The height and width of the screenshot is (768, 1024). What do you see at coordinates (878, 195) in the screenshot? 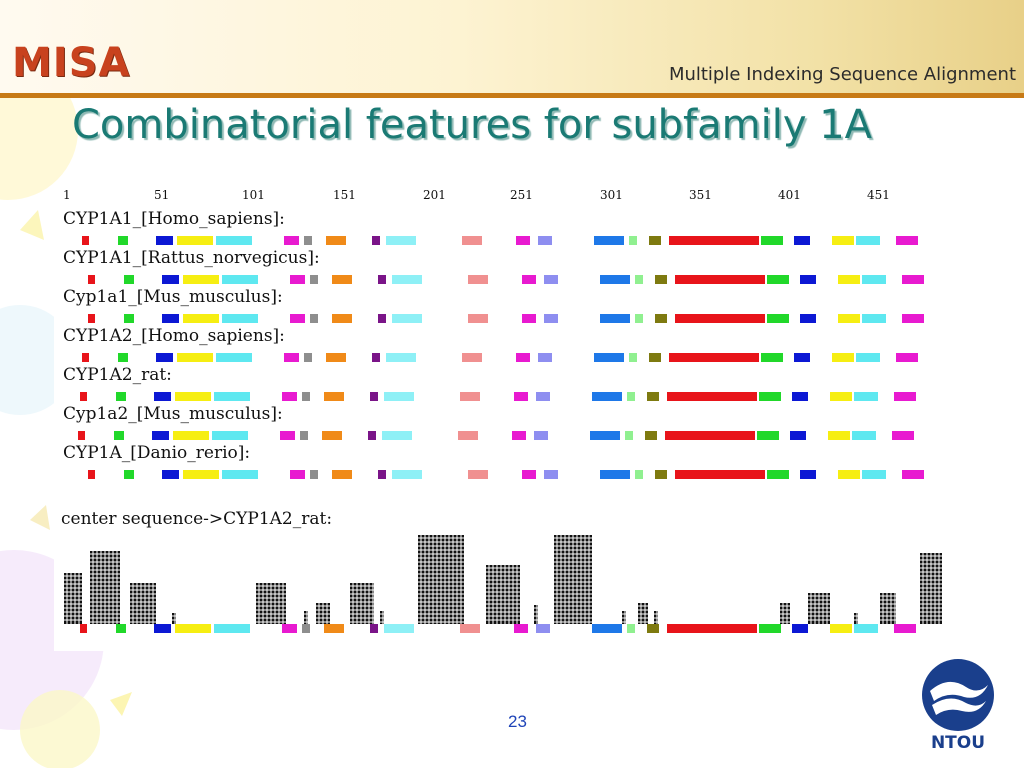
I see `position-tick: 451` at bounding box center [878, 195].